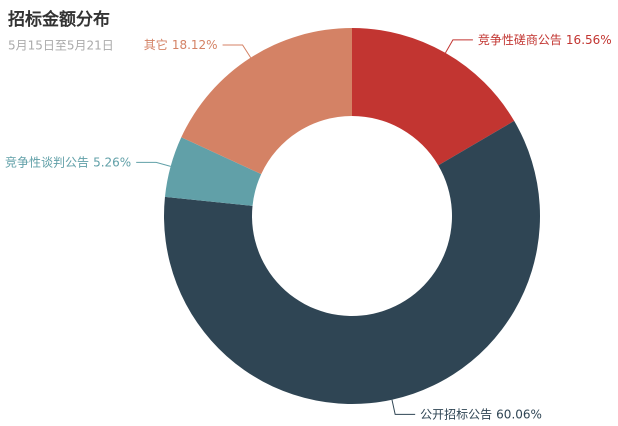 Image resolution: width=618 pixels, height=426 pixels. What do you see at coordinates (61, 46) in the screenshot?
I see `chart-subtitle: 5月15日至5月21日` at bounding box center [61, 46].